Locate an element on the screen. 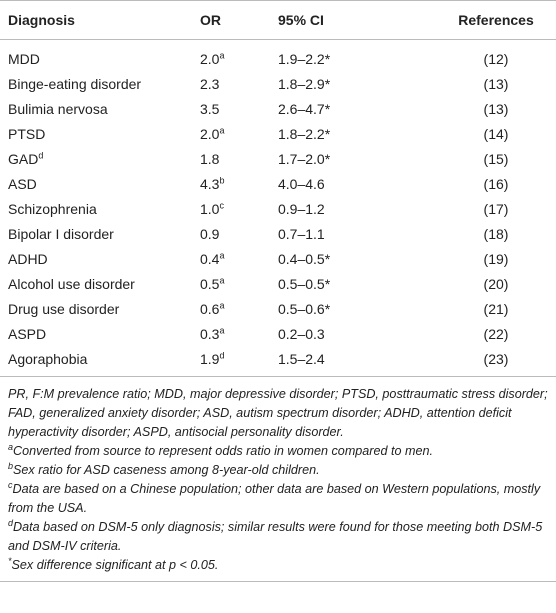  table-cell: (17) is located at coordinates (496, 208).